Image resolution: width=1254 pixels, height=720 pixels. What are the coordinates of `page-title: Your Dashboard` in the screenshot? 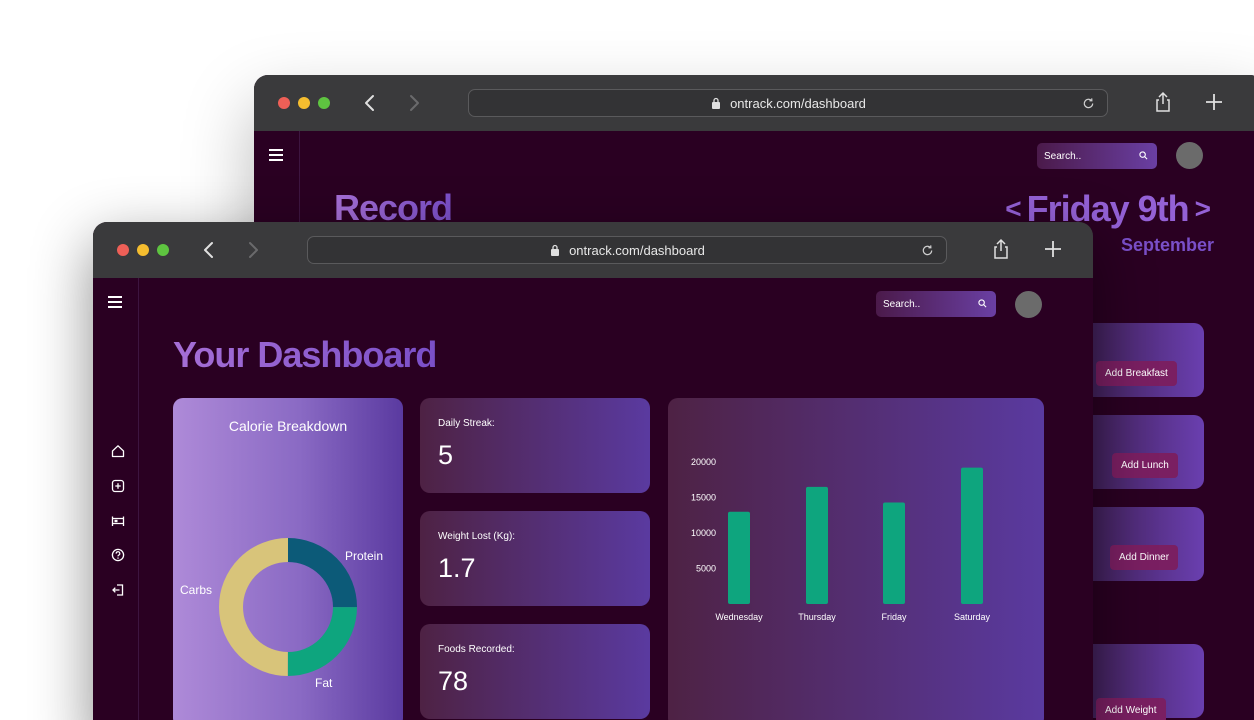 It's located at (305, 354).